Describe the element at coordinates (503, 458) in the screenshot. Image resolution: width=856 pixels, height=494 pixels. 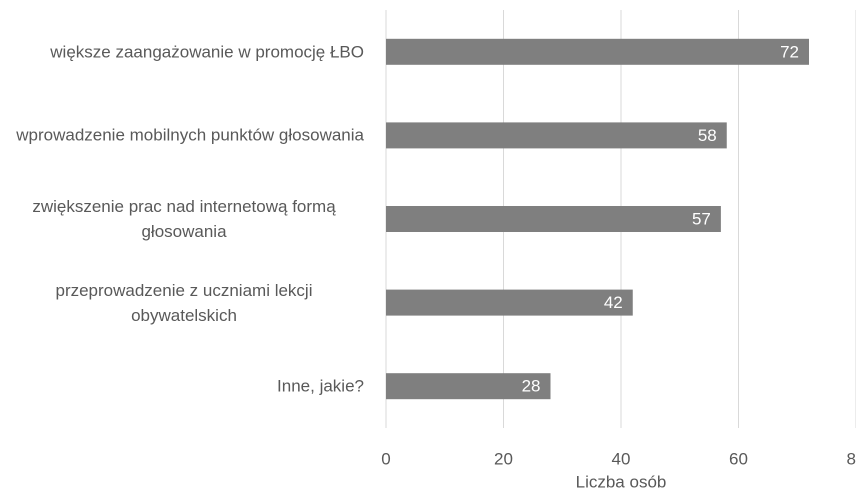
I see `x-tick-label: 20` at that location.